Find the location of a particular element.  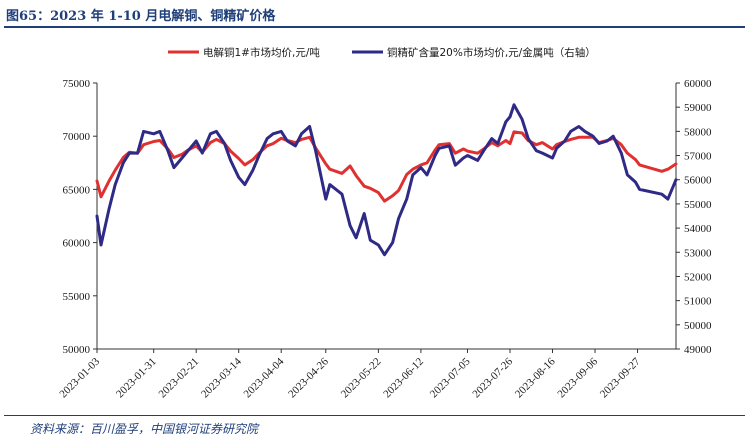

x-tick-label: 2023-06-12 is located at coordinates (403, 378).